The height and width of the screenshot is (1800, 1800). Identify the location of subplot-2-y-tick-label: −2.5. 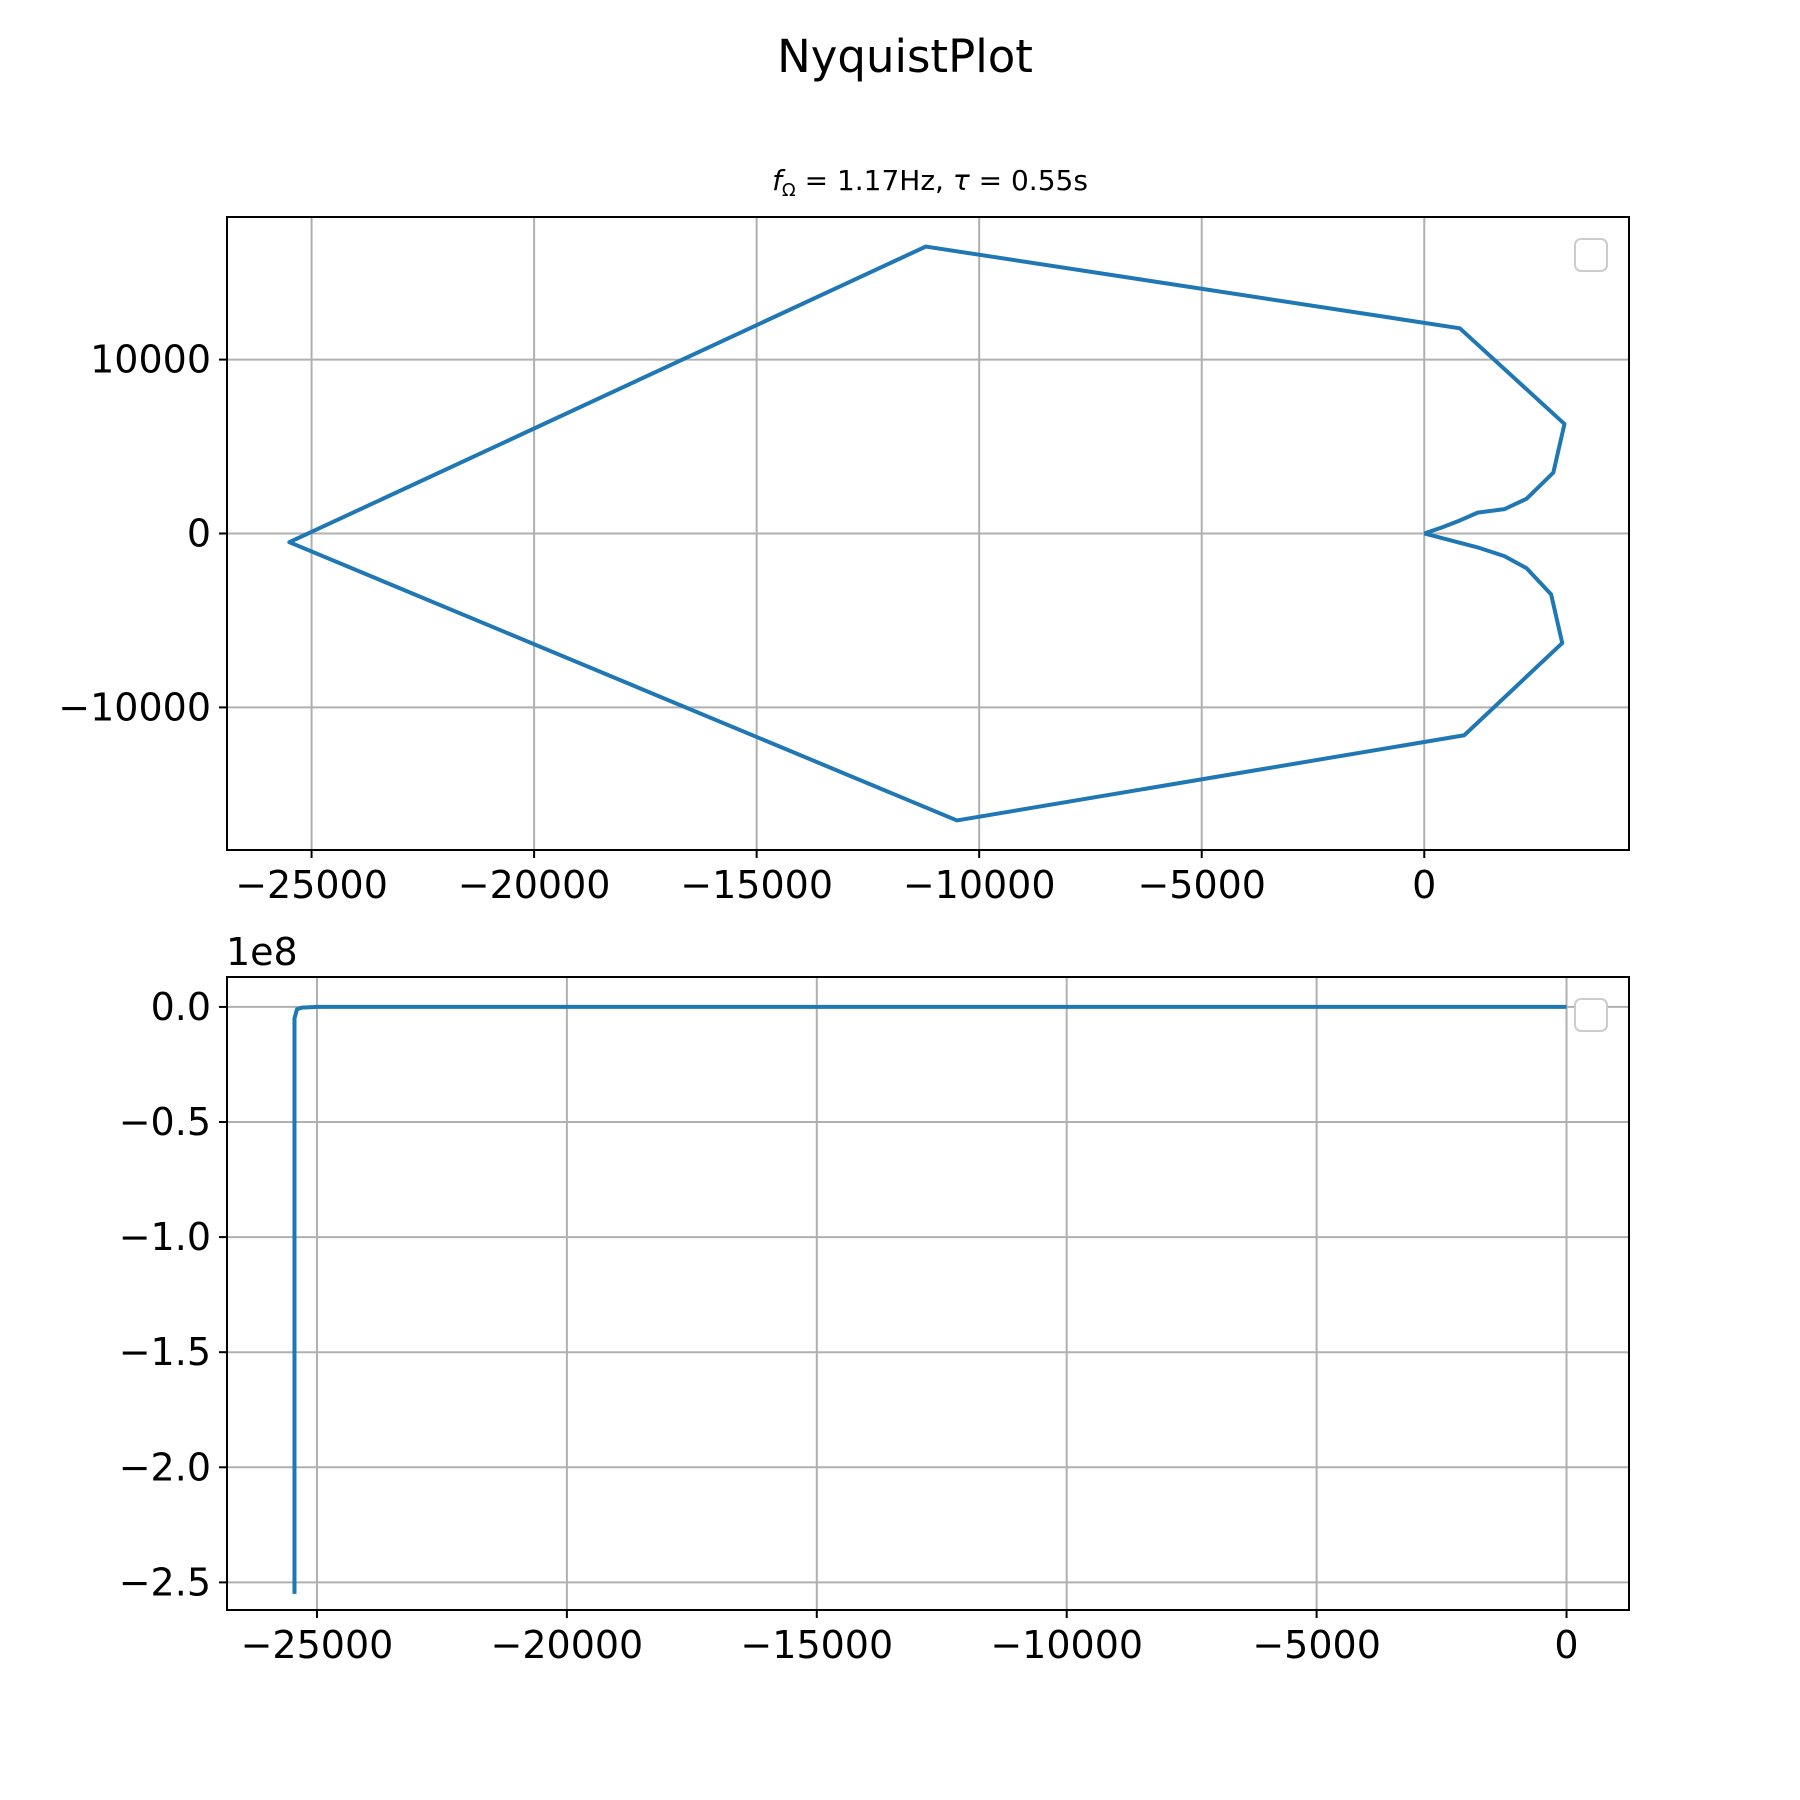
(165, 1582).